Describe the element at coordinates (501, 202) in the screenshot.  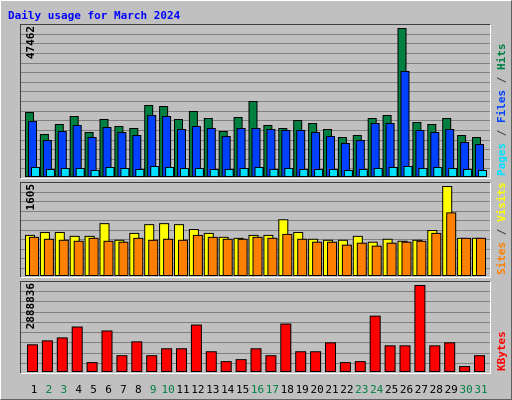
I see `legend-entry: Visits` at that location.